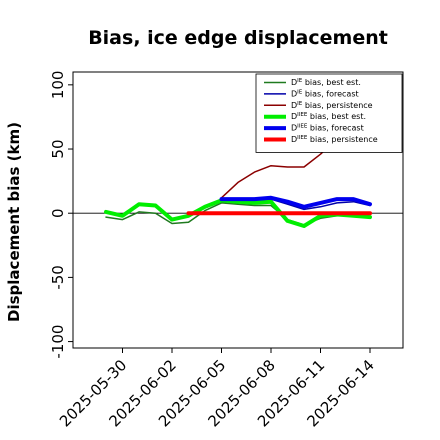 The width and height of the screenshot is (440, 440). I want to click on y-tick-label: -100, so click(58, 342).